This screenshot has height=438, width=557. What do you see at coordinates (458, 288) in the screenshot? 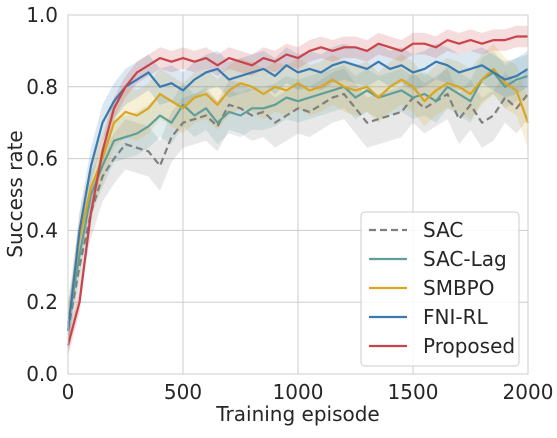
I see `legend-label: SMBPO` at bounding box center [458, 288].